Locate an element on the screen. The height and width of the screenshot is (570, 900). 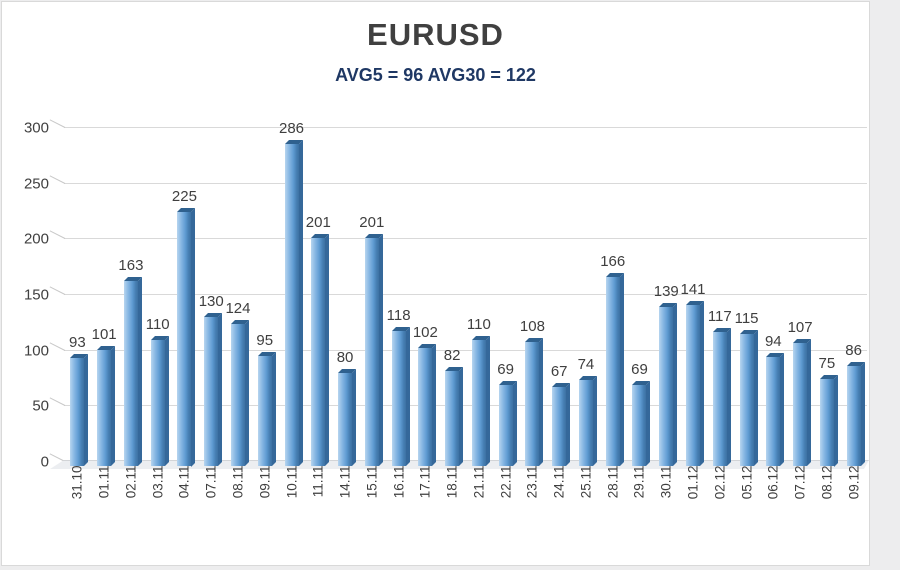
x-tick-label: 09.11 is located at coordinates (265, 482).